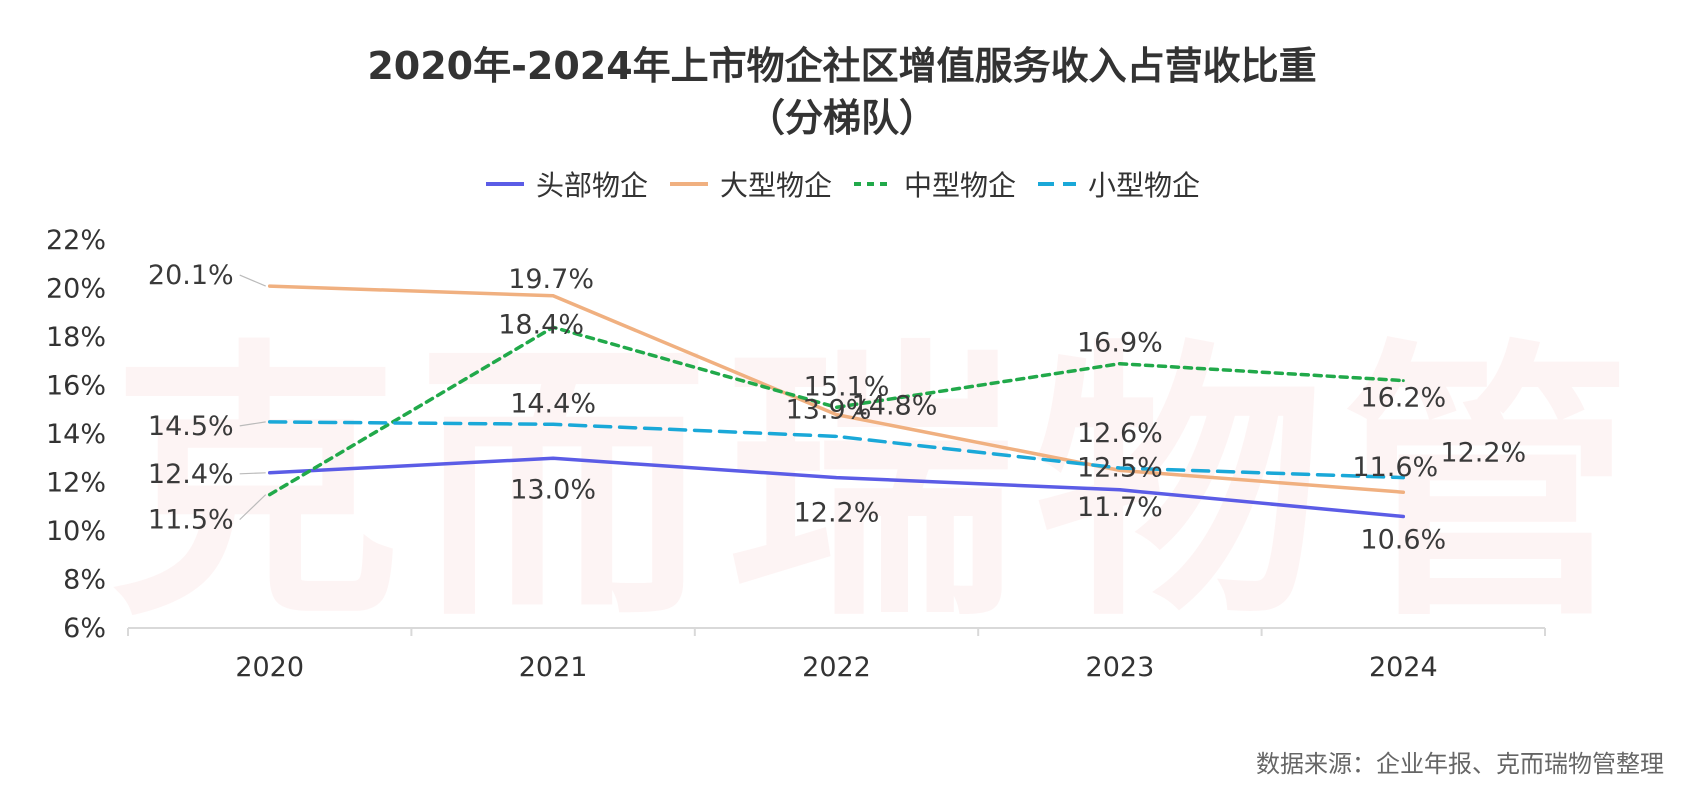  Describe the element at coordinates (960, 185) in the screenshot. I see `legend-label: 中型物企` at that location.